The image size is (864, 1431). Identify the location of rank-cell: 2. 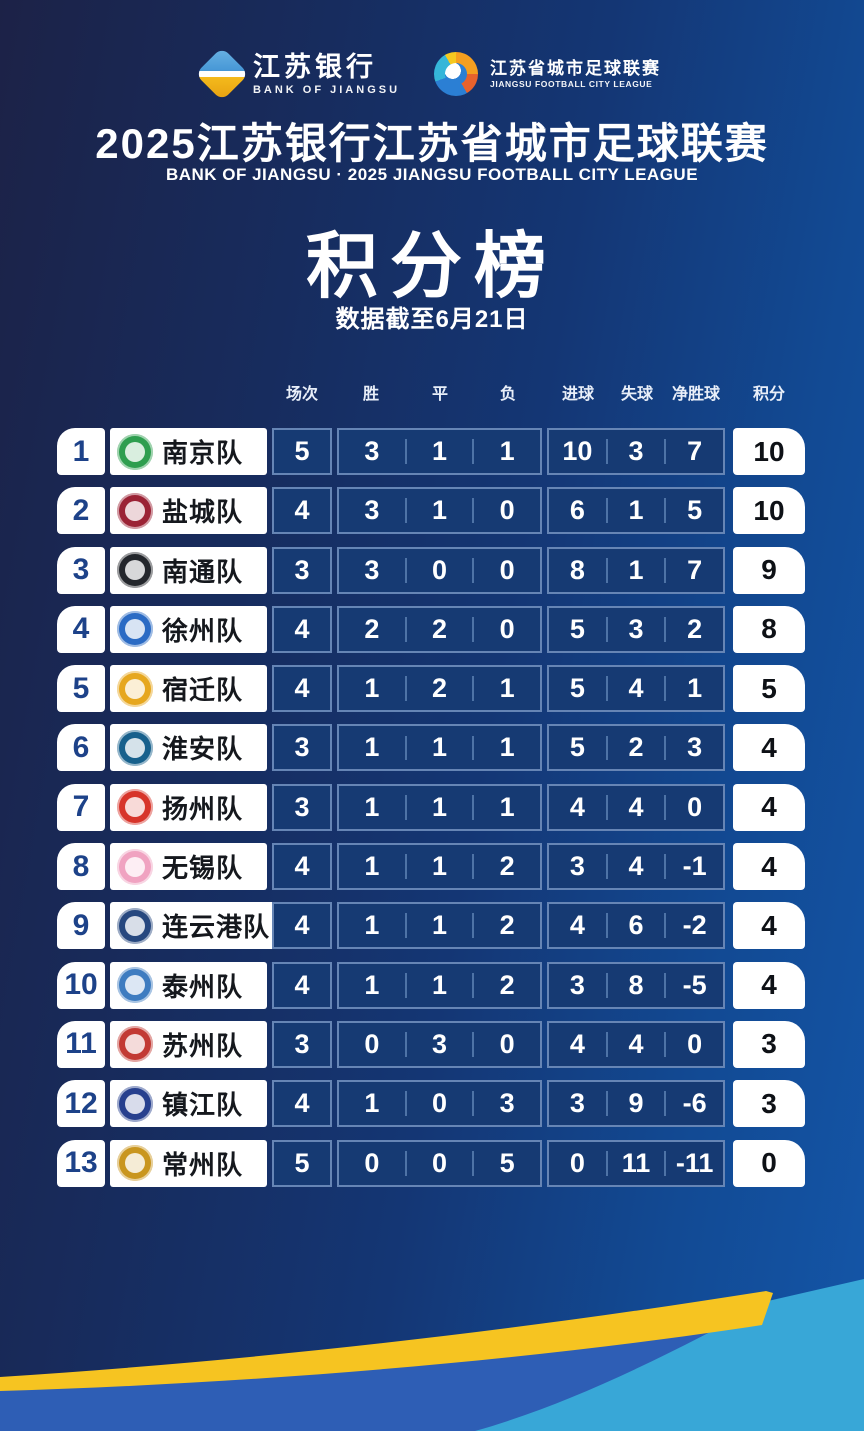
(81, 511).